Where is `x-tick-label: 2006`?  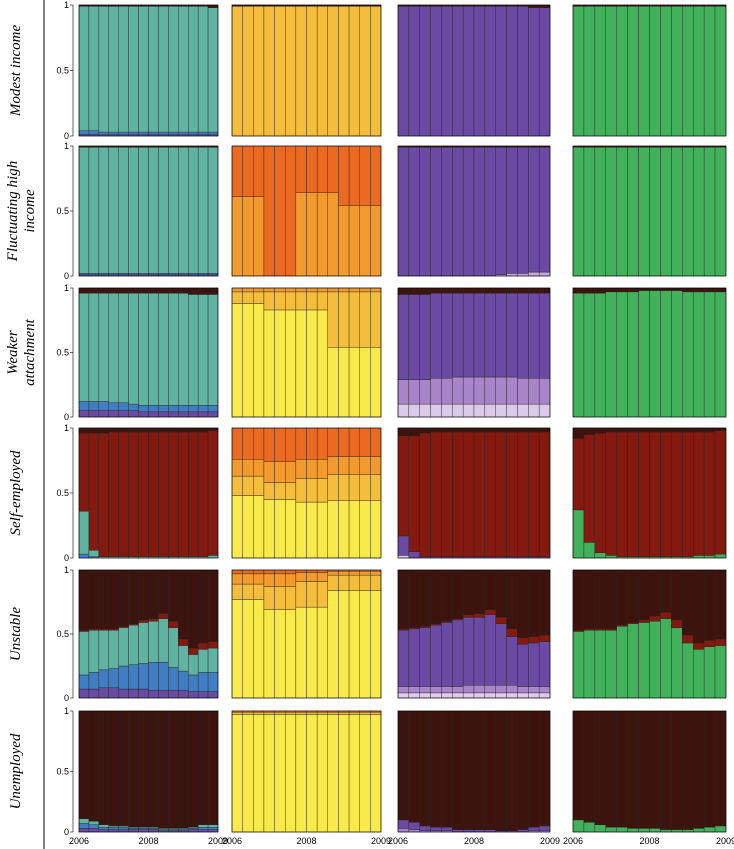 x-tick-label: 2006 is located at coordinates (232, 841).